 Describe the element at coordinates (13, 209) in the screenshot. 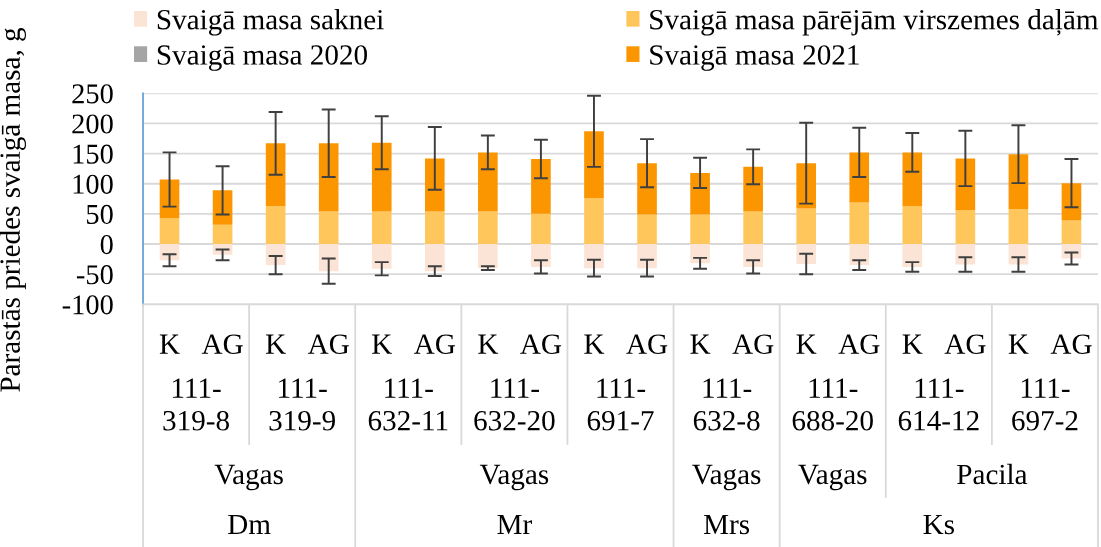

I see `y-axis-title: Parastās priedes svaigā masa, g` at that location.